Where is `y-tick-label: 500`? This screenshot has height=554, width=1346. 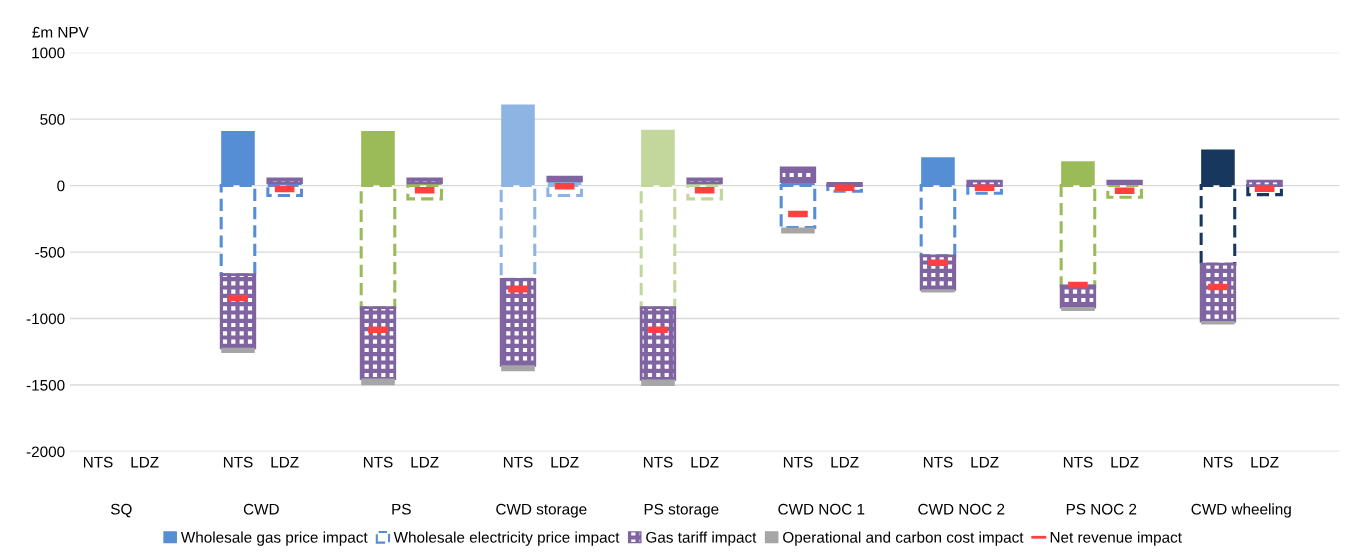
y-tick-label: 500 is located at coordinates (52, 119).